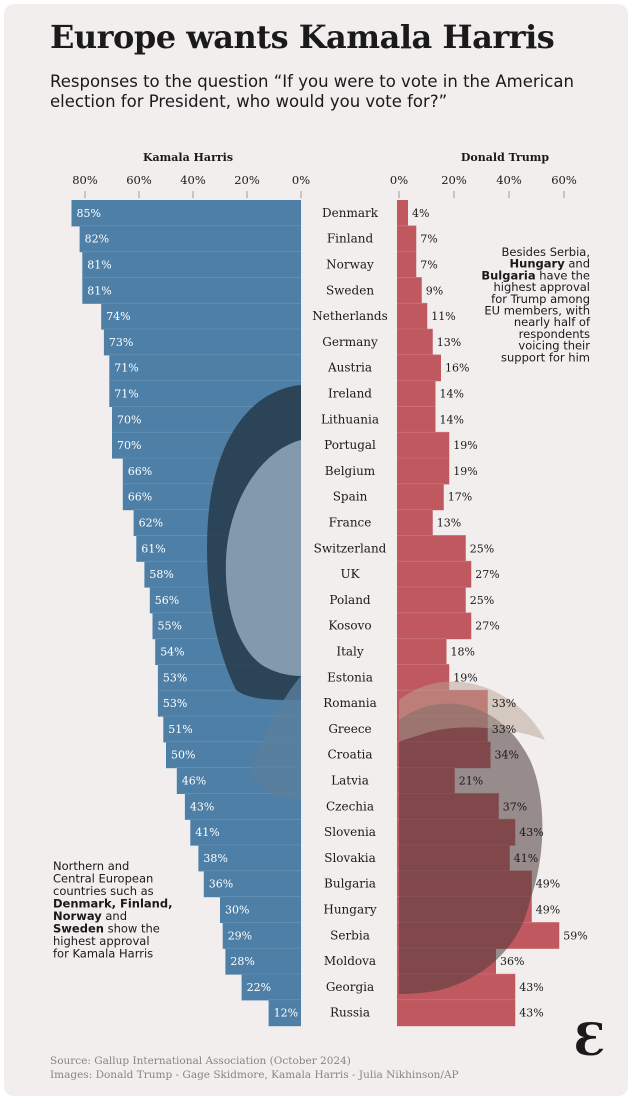 Image resolution: width=640 pixels, height=1108 pixels. What do you see at coordinates (350, 832) in the screenshot?
I see `country-label: Slovenia` at bounding box center [350, 832].